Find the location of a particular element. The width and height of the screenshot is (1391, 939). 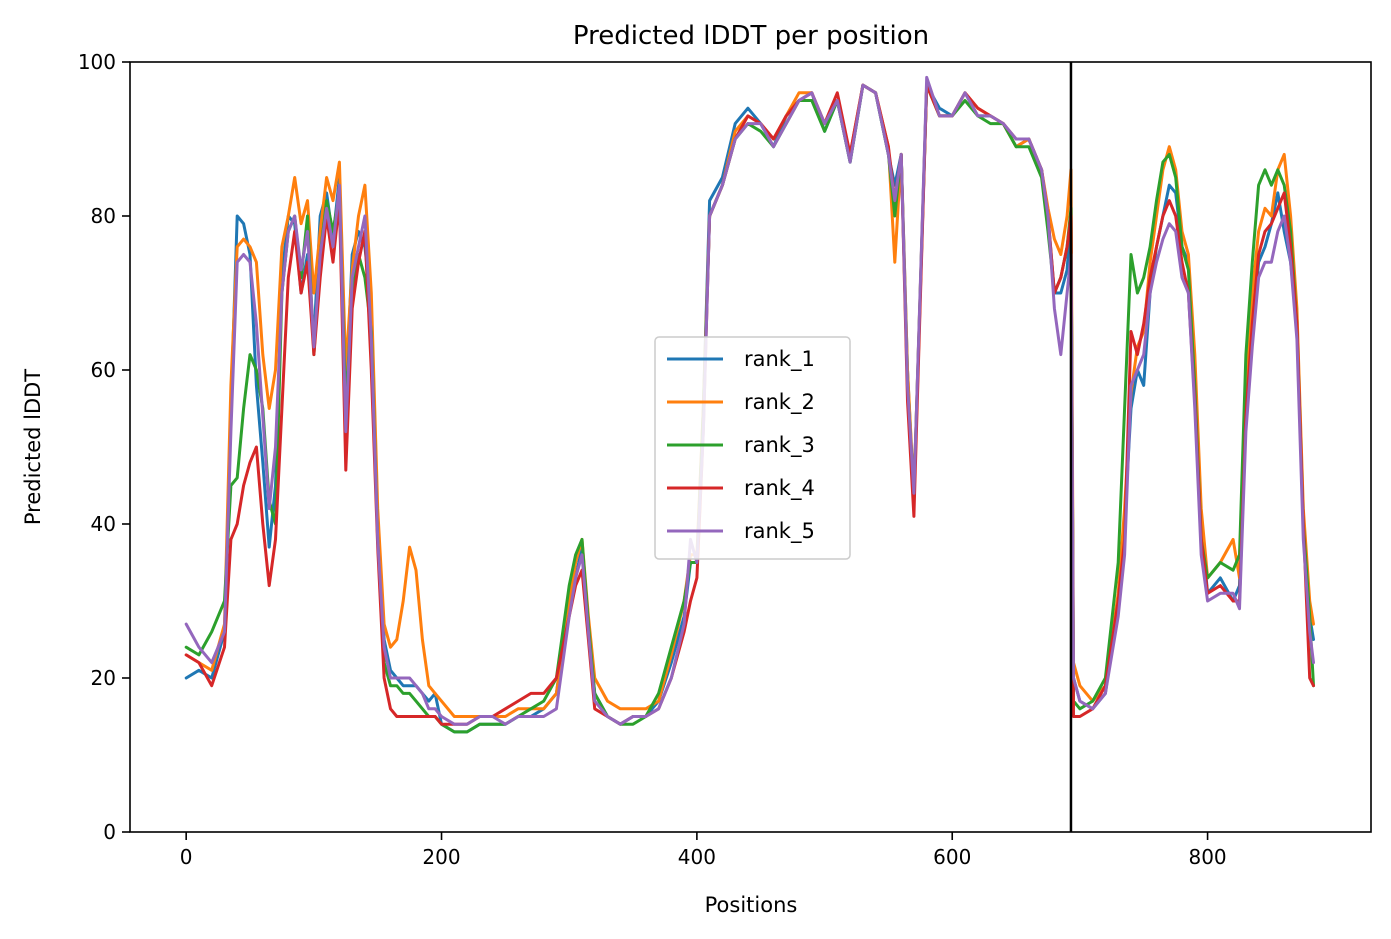

x-axis-title: Positions is located at coordinates (751, 905).